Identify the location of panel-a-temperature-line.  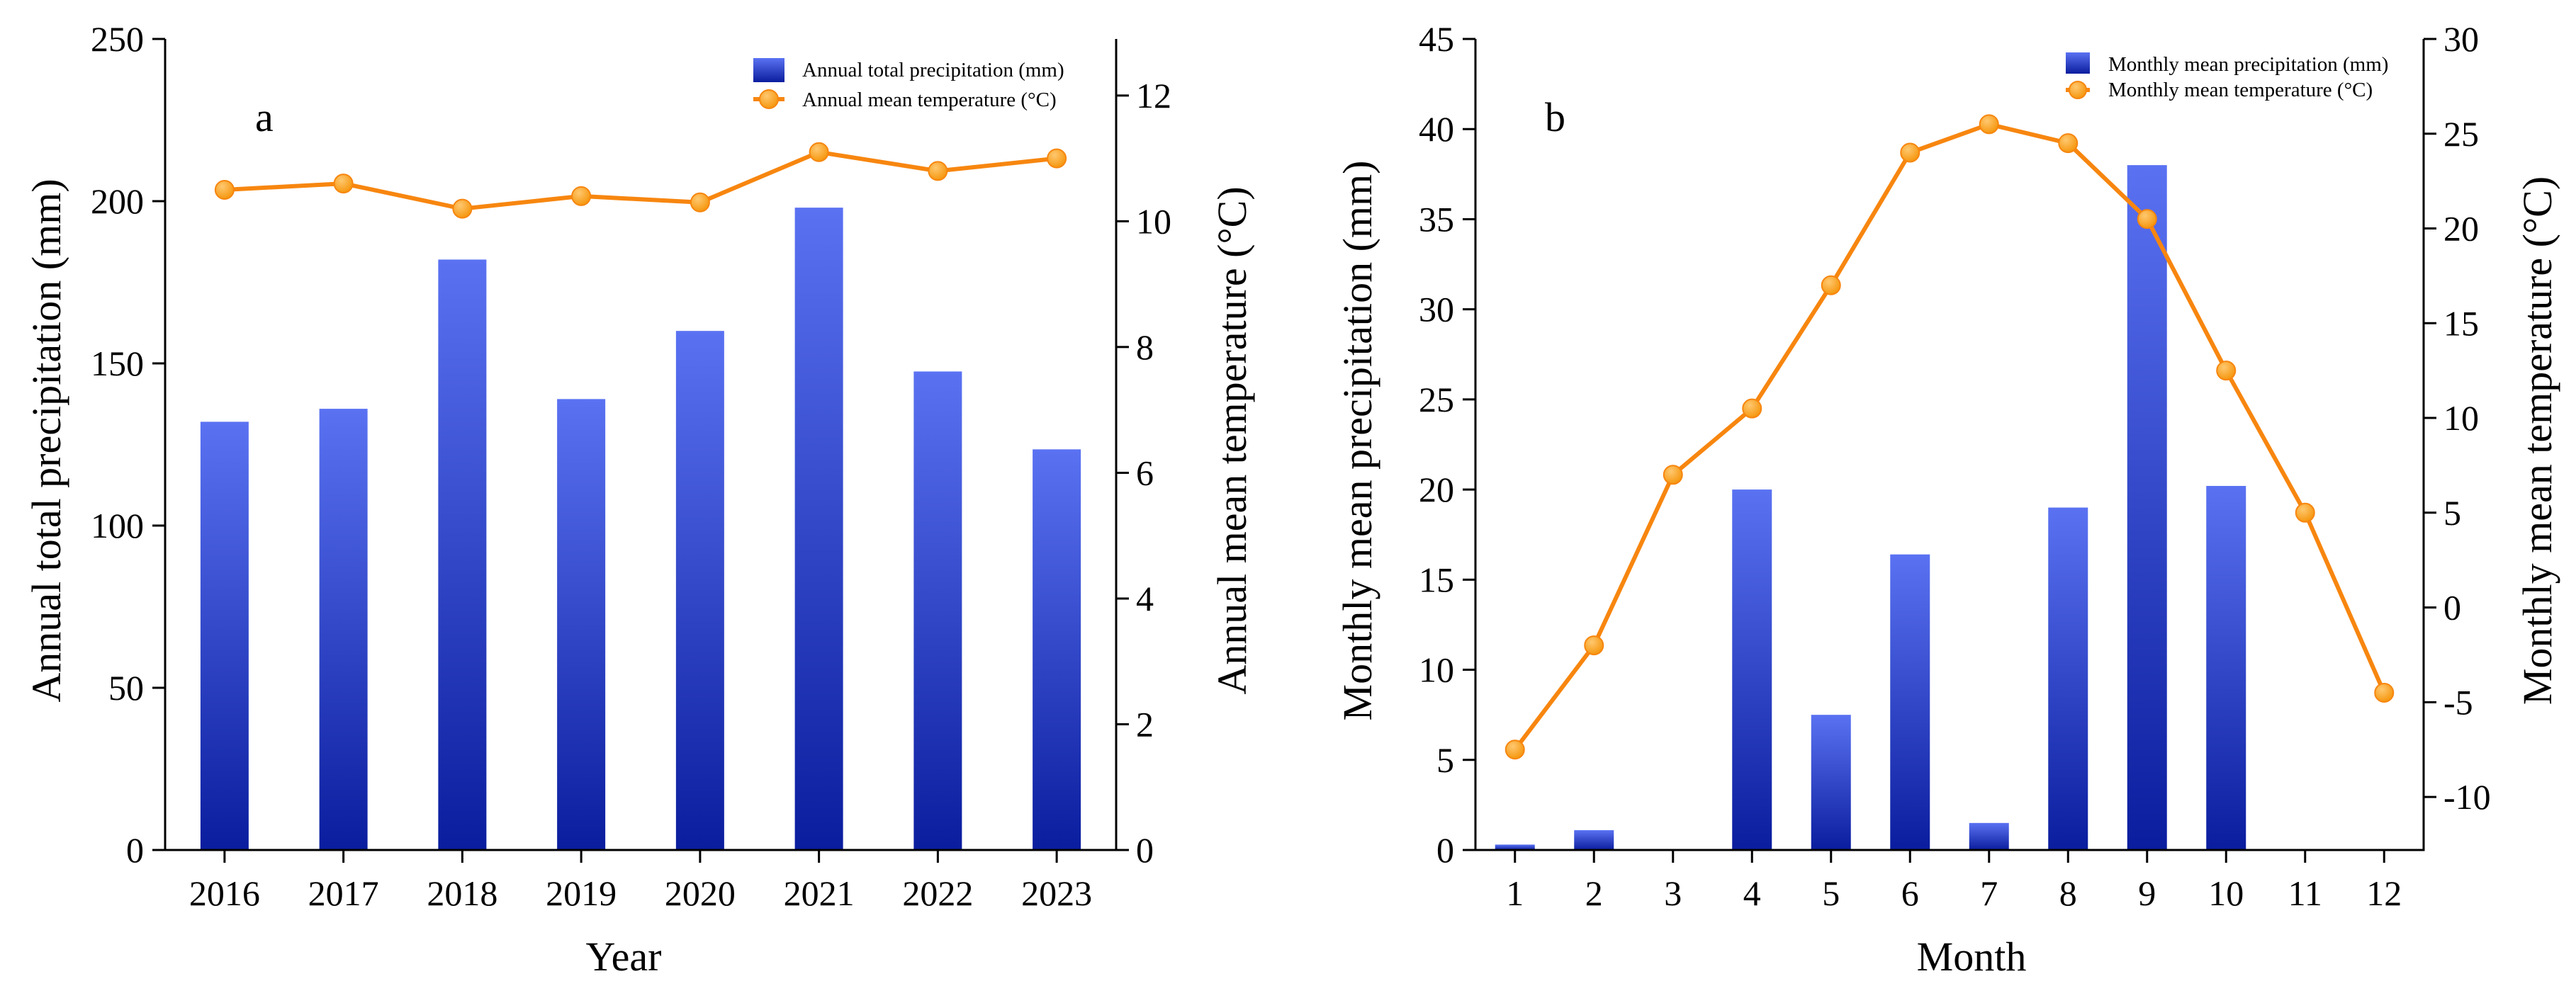
(640, 180).